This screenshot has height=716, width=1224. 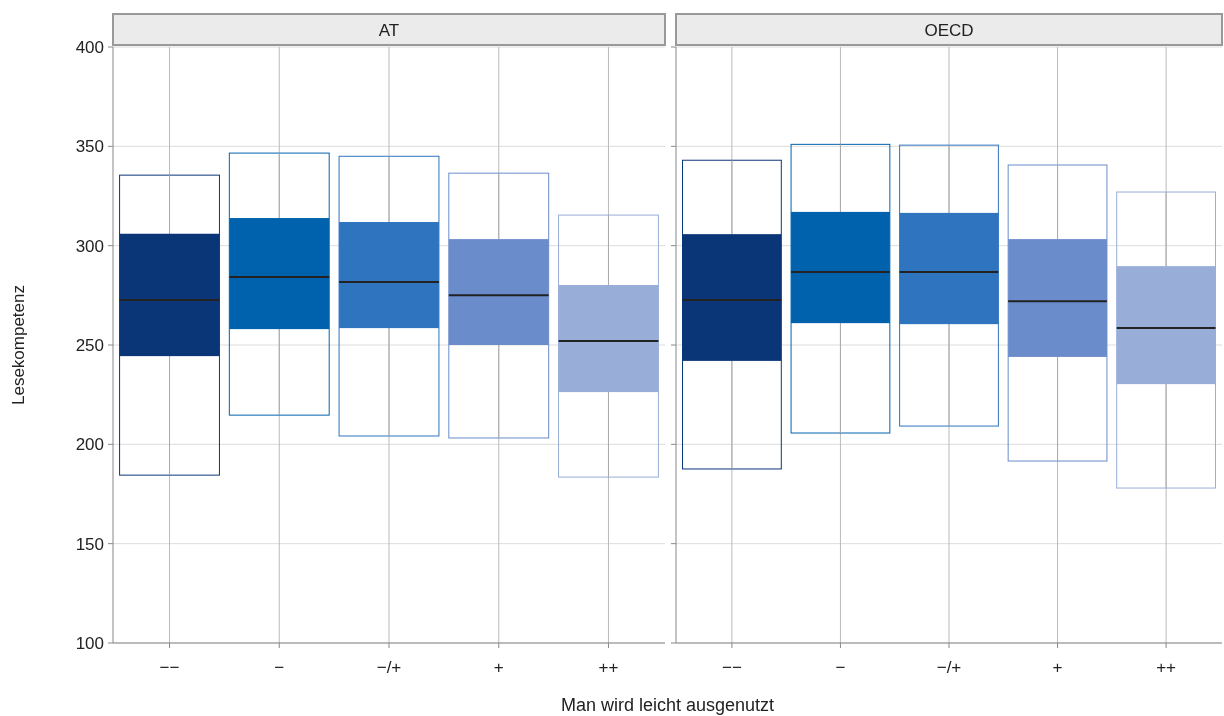 What do you see at coordinates (667, 705) in the screenshot?
I see `x-axis-title: Man wird leicht ausgenutzt` at bounding box center [667, 705].